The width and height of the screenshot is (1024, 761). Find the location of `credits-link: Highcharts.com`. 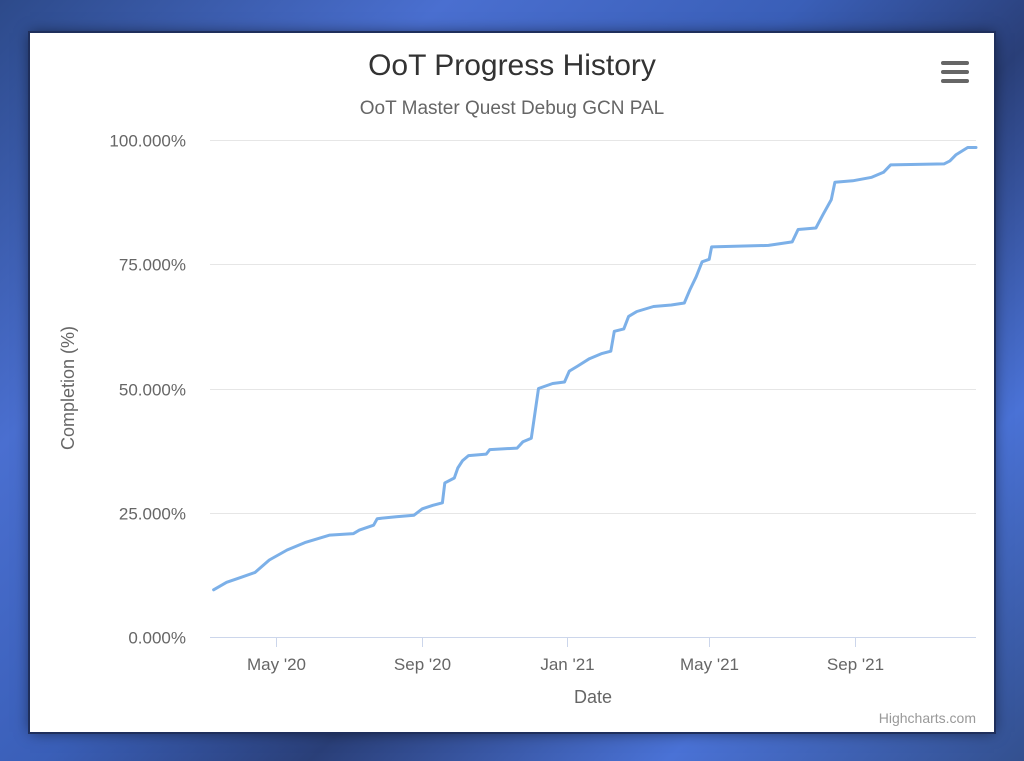

credits-link: Highcharts.com is located at coordinates (927, 718).